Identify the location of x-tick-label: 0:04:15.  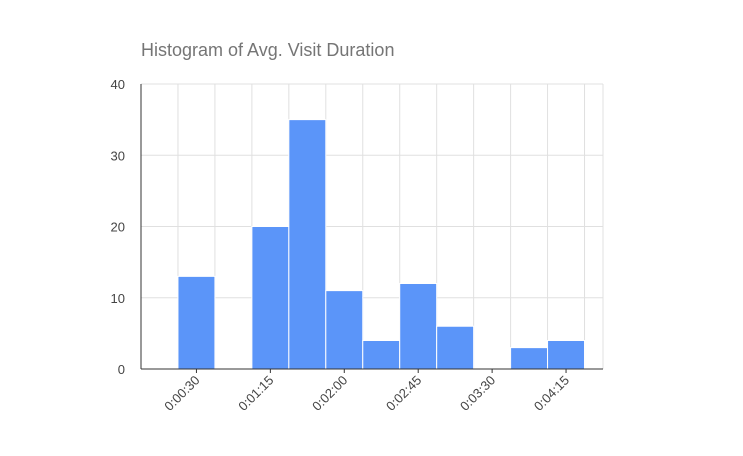
(551, 393).